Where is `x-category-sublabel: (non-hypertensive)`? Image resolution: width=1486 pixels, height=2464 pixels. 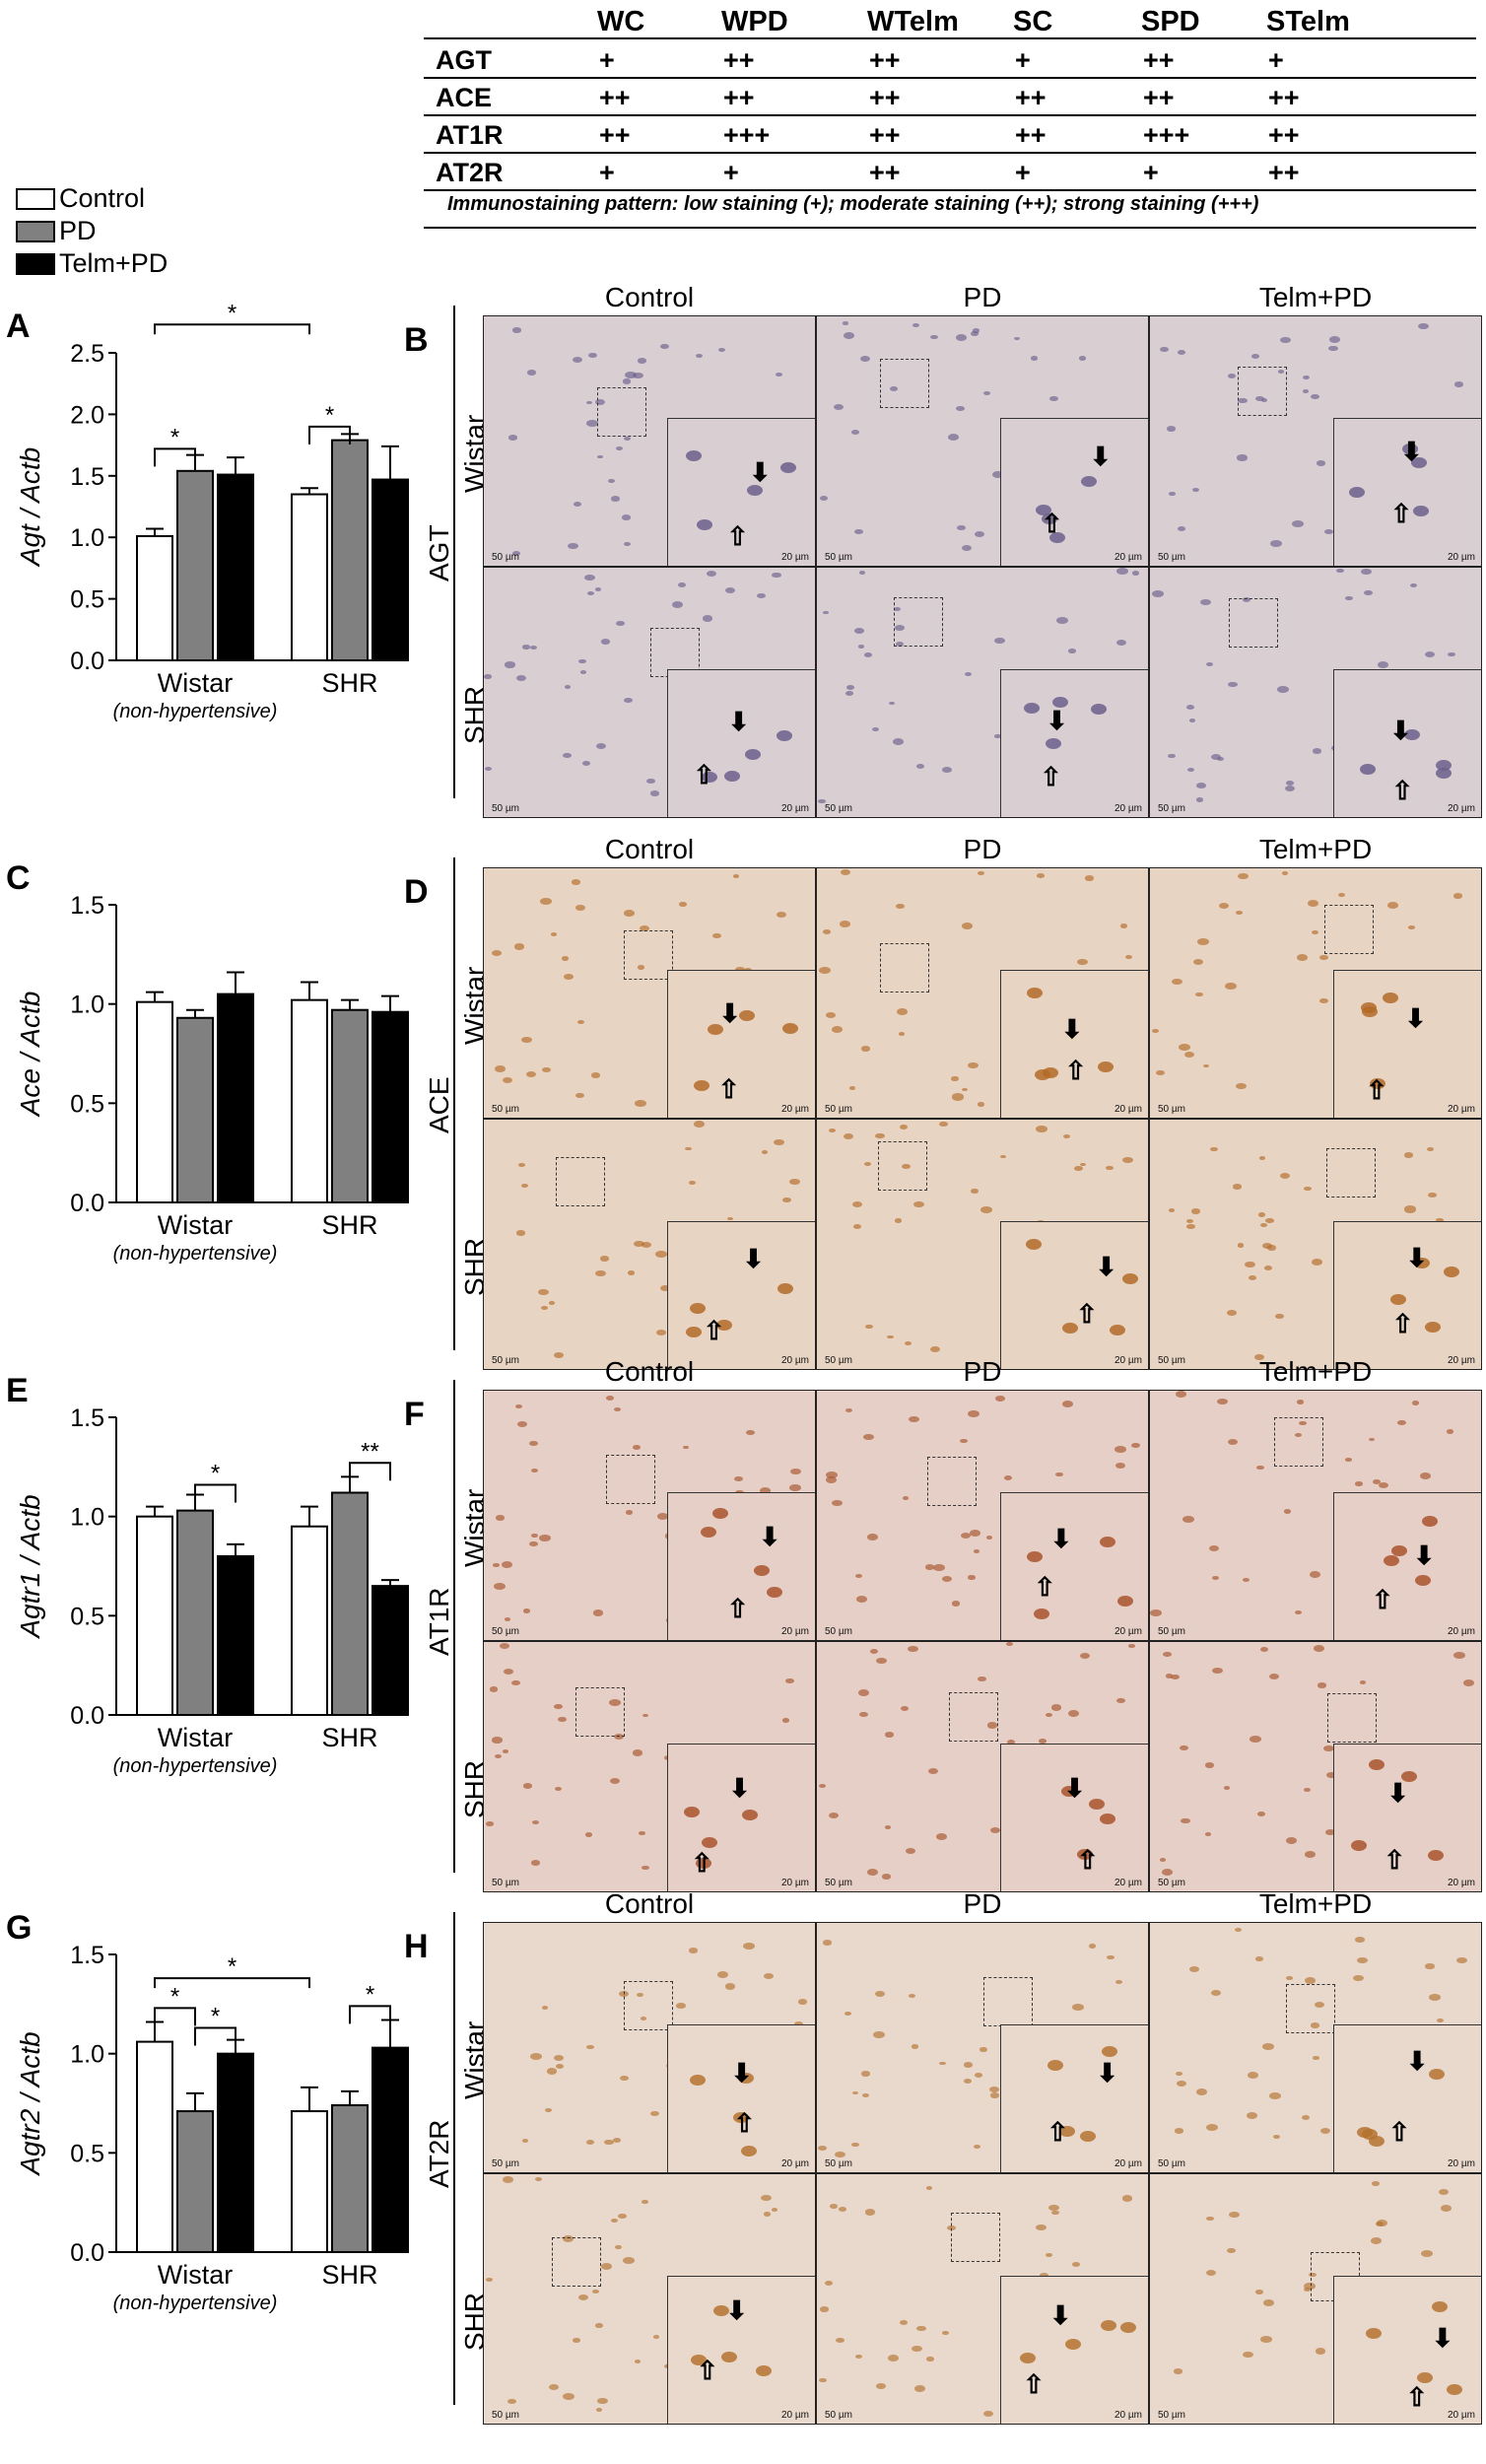 x-category-sublabel: (non-hypertensive) is located at coordinates (195, 2303).